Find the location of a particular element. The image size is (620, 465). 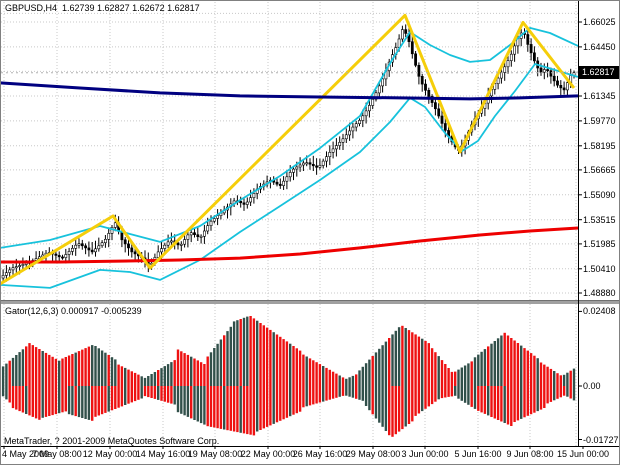

price-axis-label: 1.53515 is located at coordinates (599, 220).